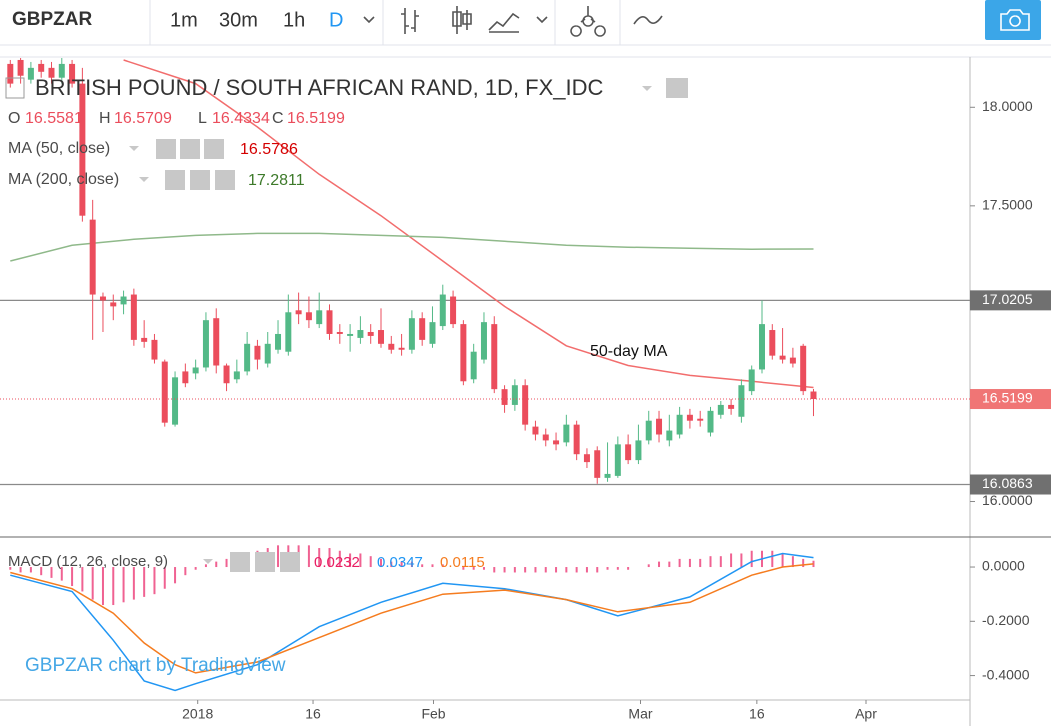  What do you see at coordinates (15, 88) in the screenshot?
I see `collapse-icon` at bounding box center [15, 88].